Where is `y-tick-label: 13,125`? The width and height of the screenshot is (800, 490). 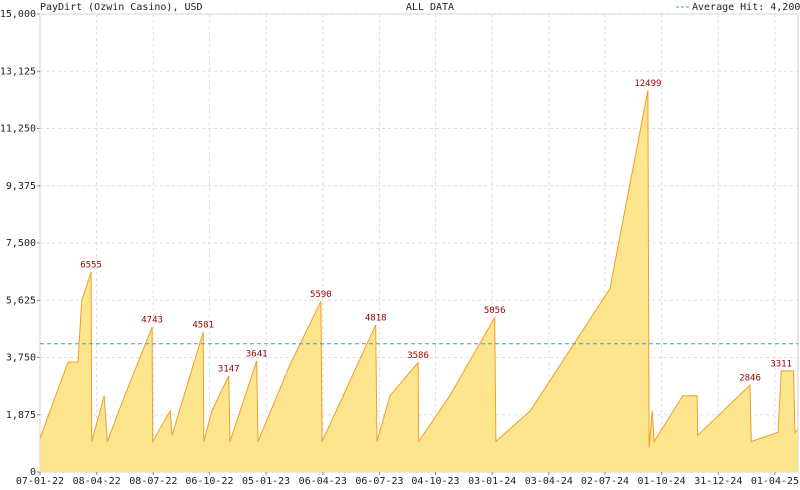 y-tick-label: 13,125 is located at coordinates (18, 71).